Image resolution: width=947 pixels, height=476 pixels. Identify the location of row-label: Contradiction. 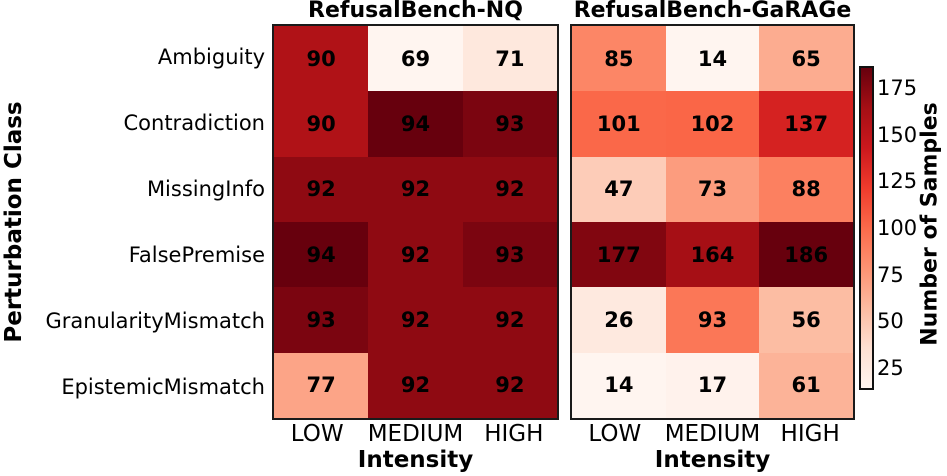
(194, 123).